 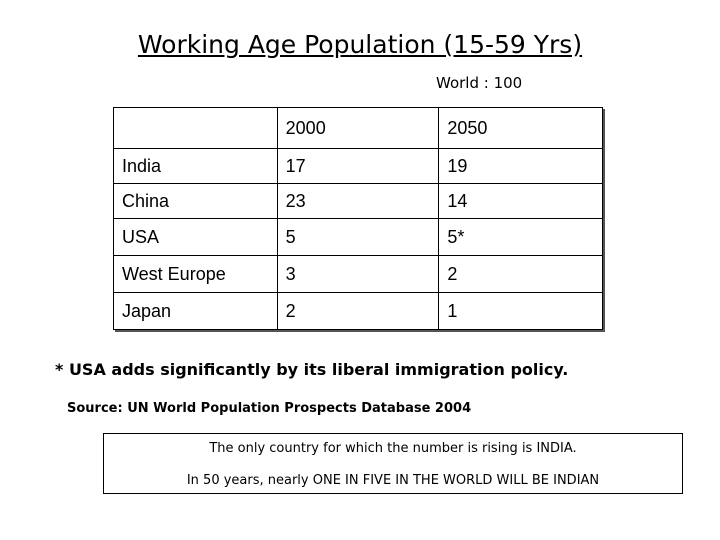 I want to click on table-row: India 17 19, so click(x=358, y=166).